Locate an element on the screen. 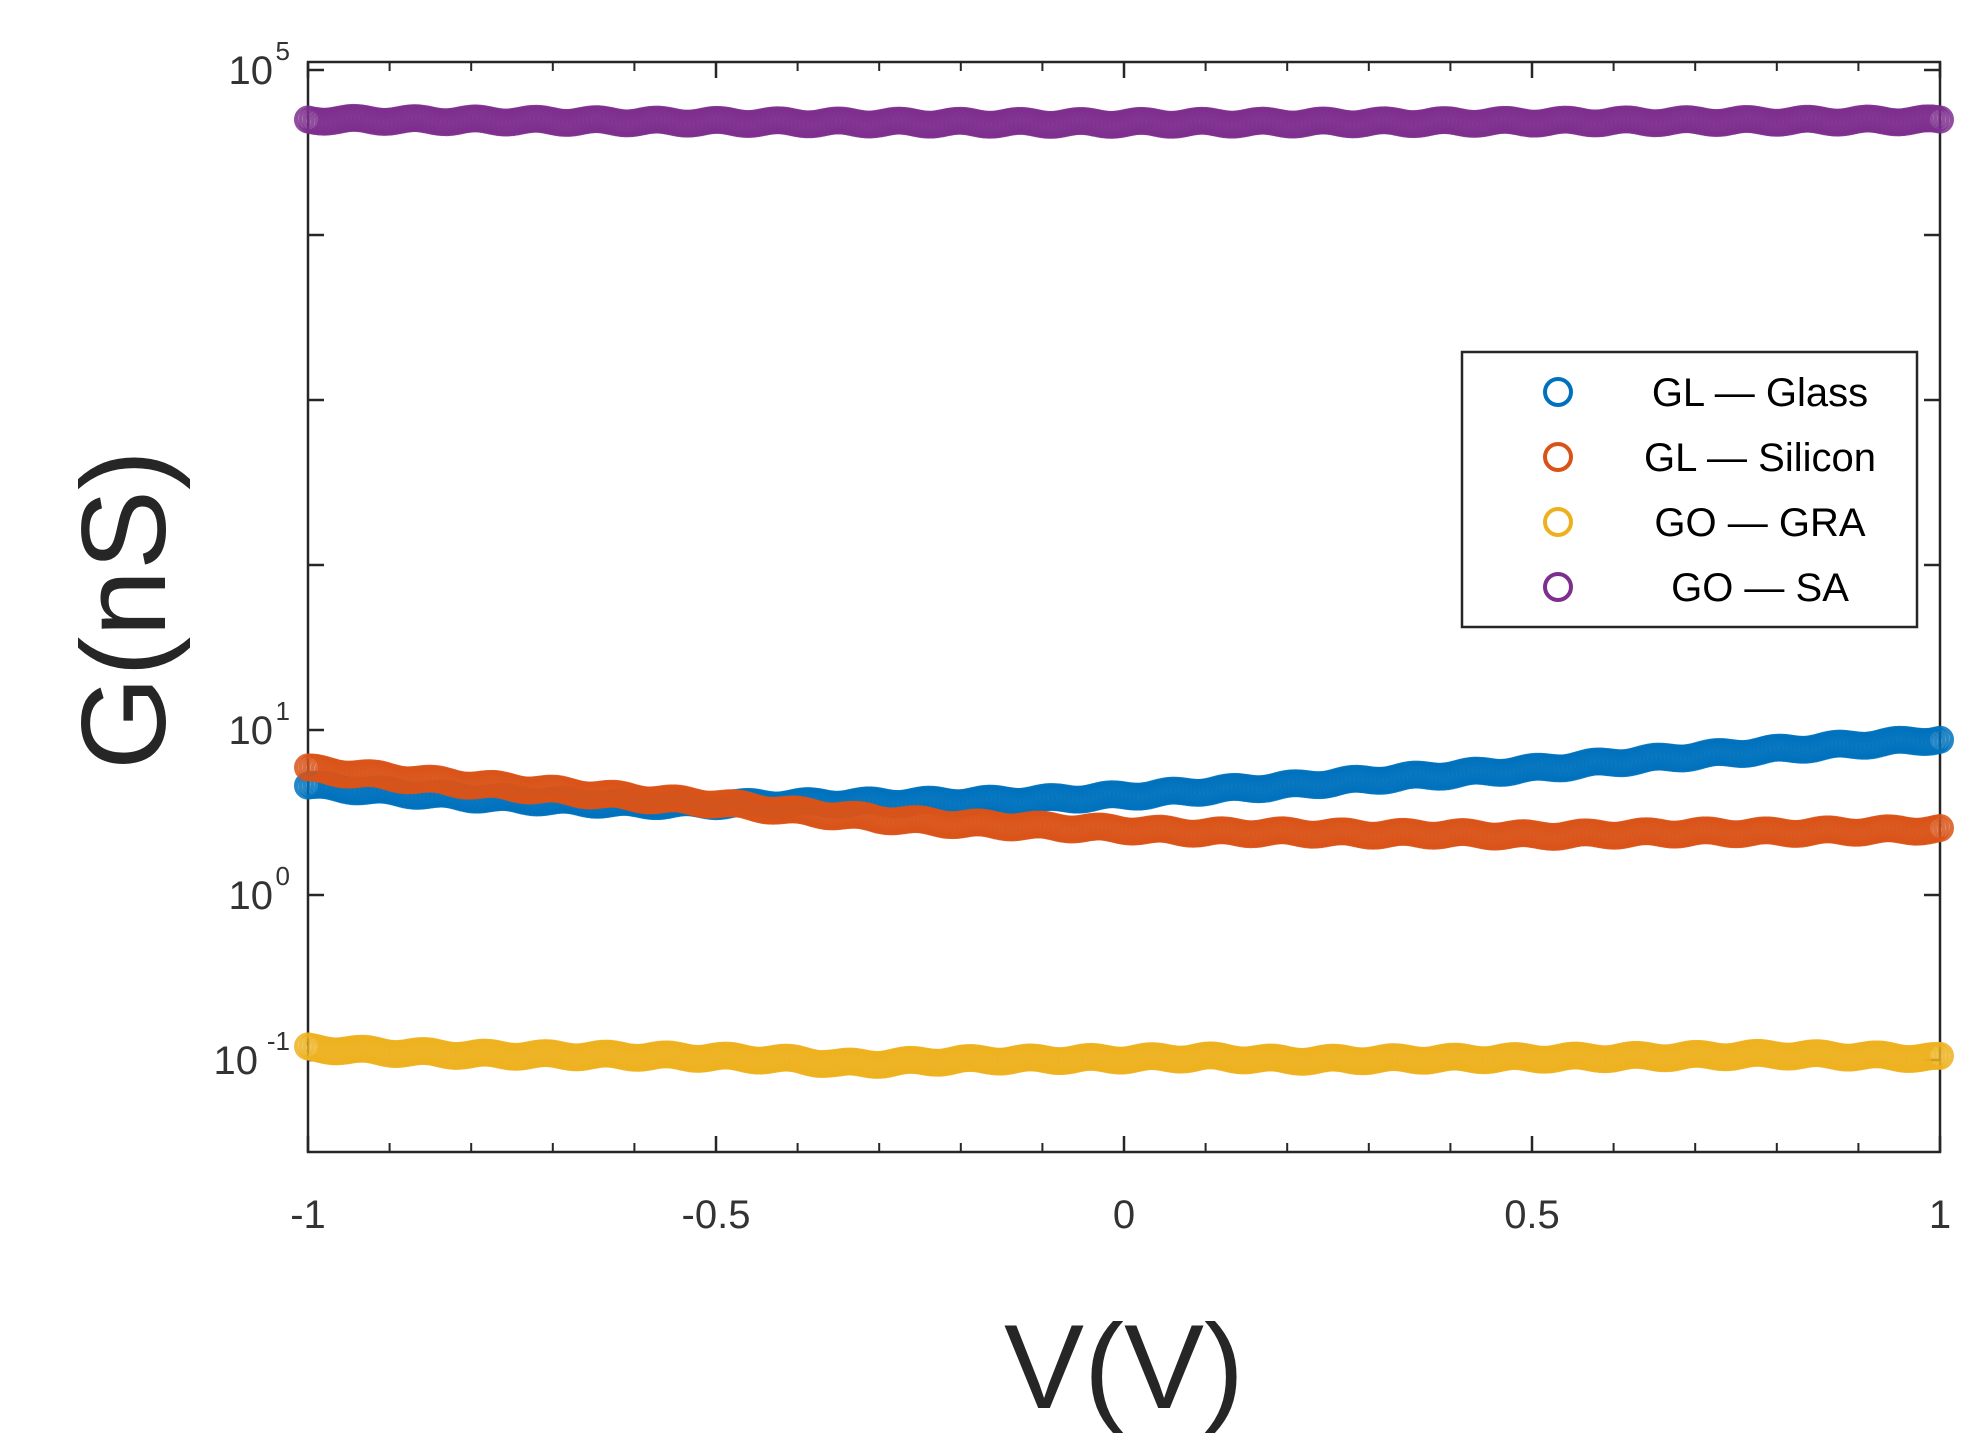 The image size is (1984, 1444). y-axis-title: G(nS) is located at coordinates (124, 610).